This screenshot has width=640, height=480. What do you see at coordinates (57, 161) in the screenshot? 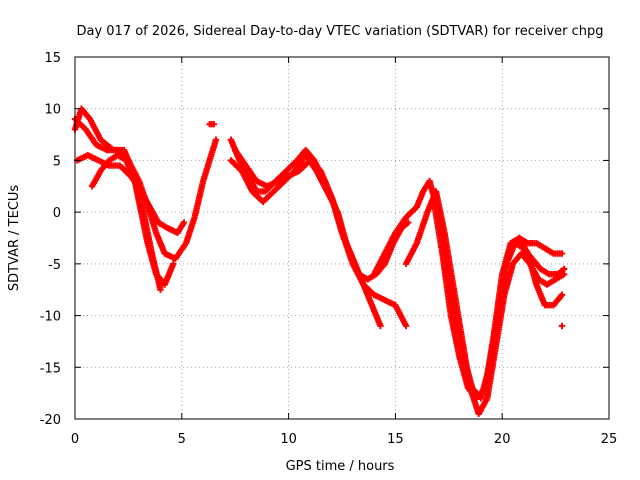
I see `y-tick-label: 5` at bounding box center [57, 161].